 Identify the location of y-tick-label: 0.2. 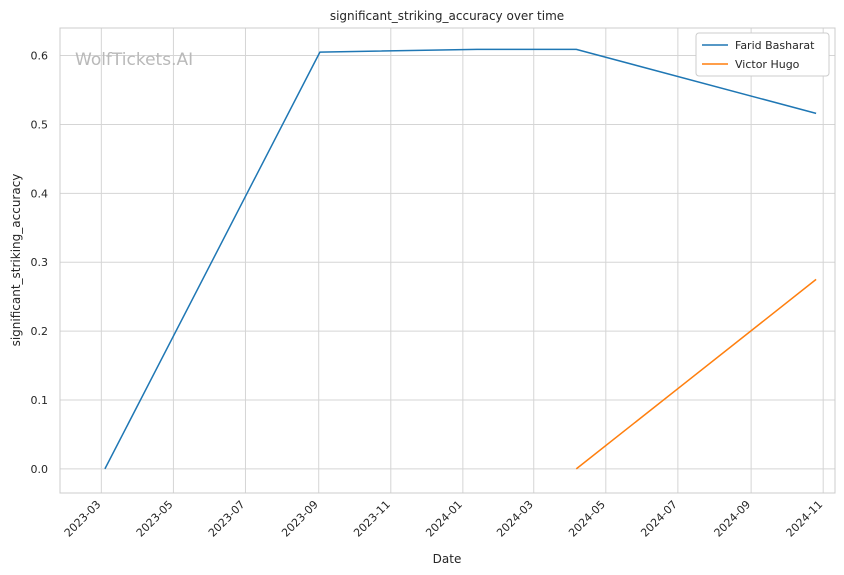
(40, 331).